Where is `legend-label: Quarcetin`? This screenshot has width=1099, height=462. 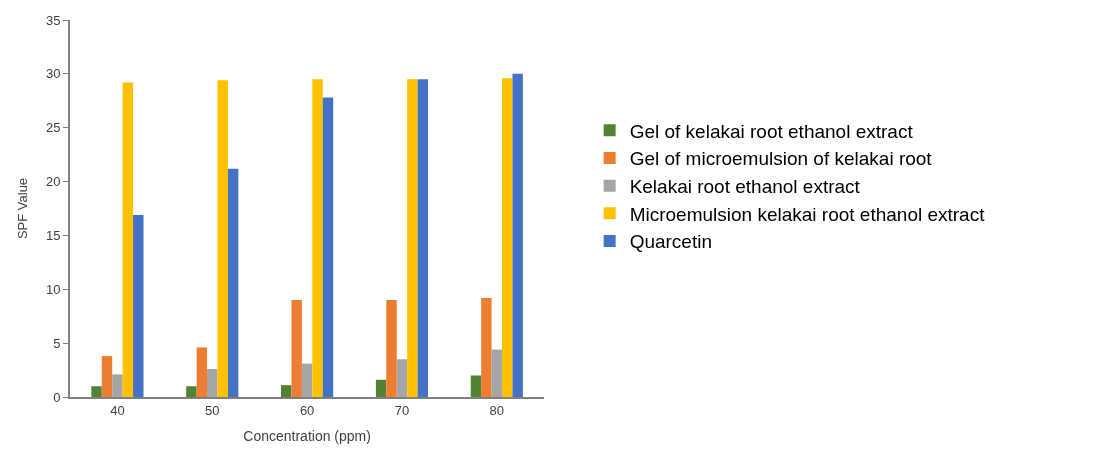
legend-label: Quarcetin is located at coordinates (671, 242).